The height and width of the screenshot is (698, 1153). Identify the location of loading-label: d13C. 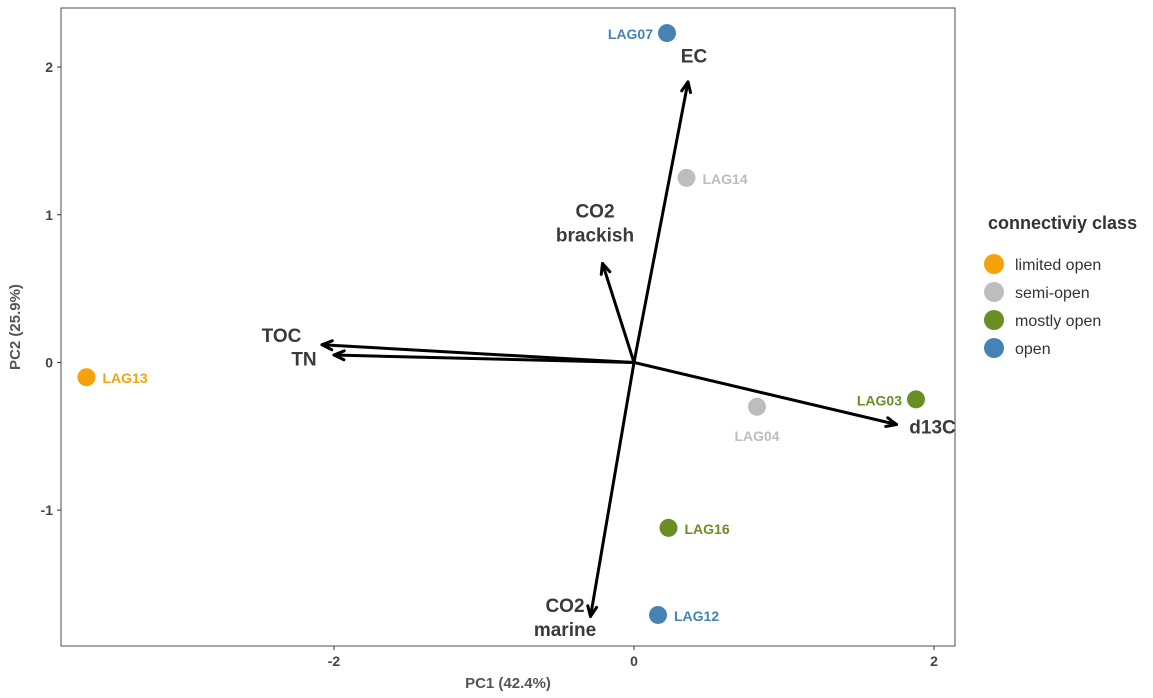
(932, 427).